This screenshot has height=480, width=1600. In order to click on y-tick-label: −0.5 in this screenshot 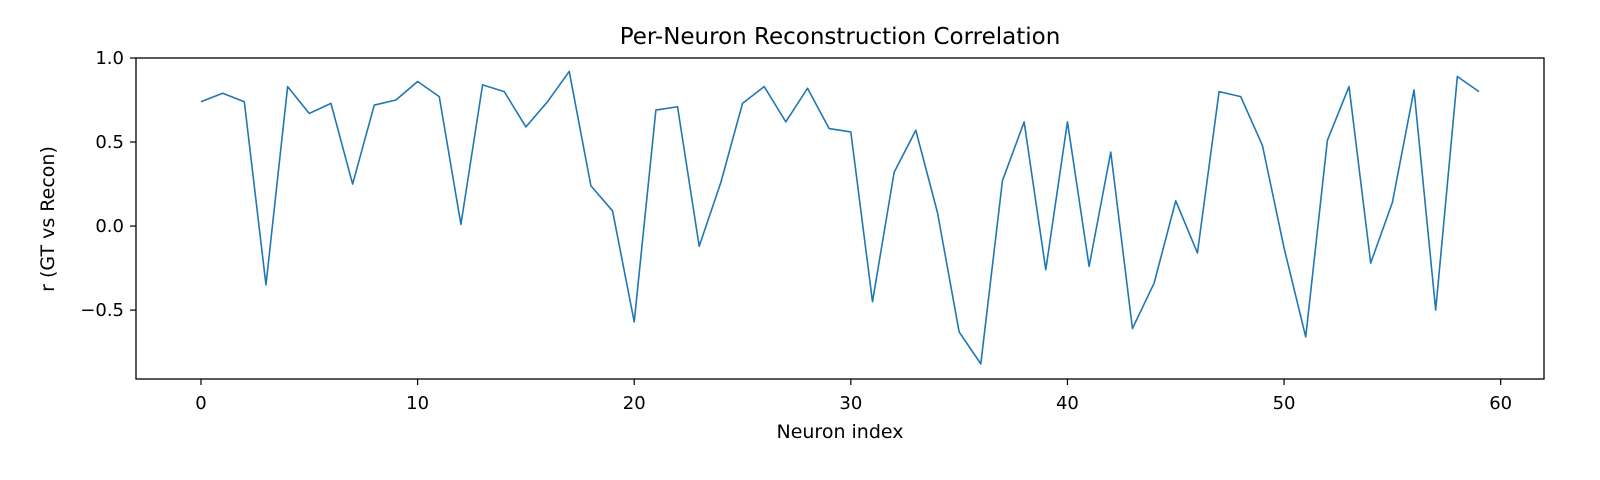, I will do `click(102, 310)`.